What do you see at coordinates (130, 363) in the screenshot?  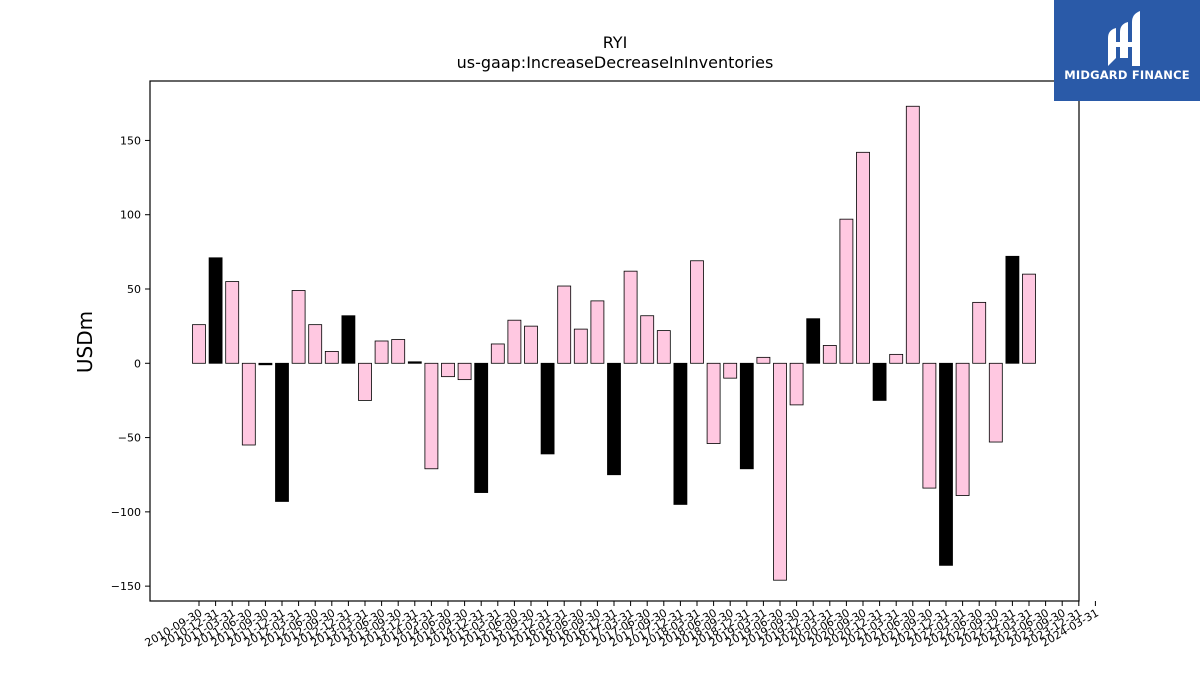 I see `y-axis: −150 −100 −50 0 50 100 150` at bounding box center [130, 363].